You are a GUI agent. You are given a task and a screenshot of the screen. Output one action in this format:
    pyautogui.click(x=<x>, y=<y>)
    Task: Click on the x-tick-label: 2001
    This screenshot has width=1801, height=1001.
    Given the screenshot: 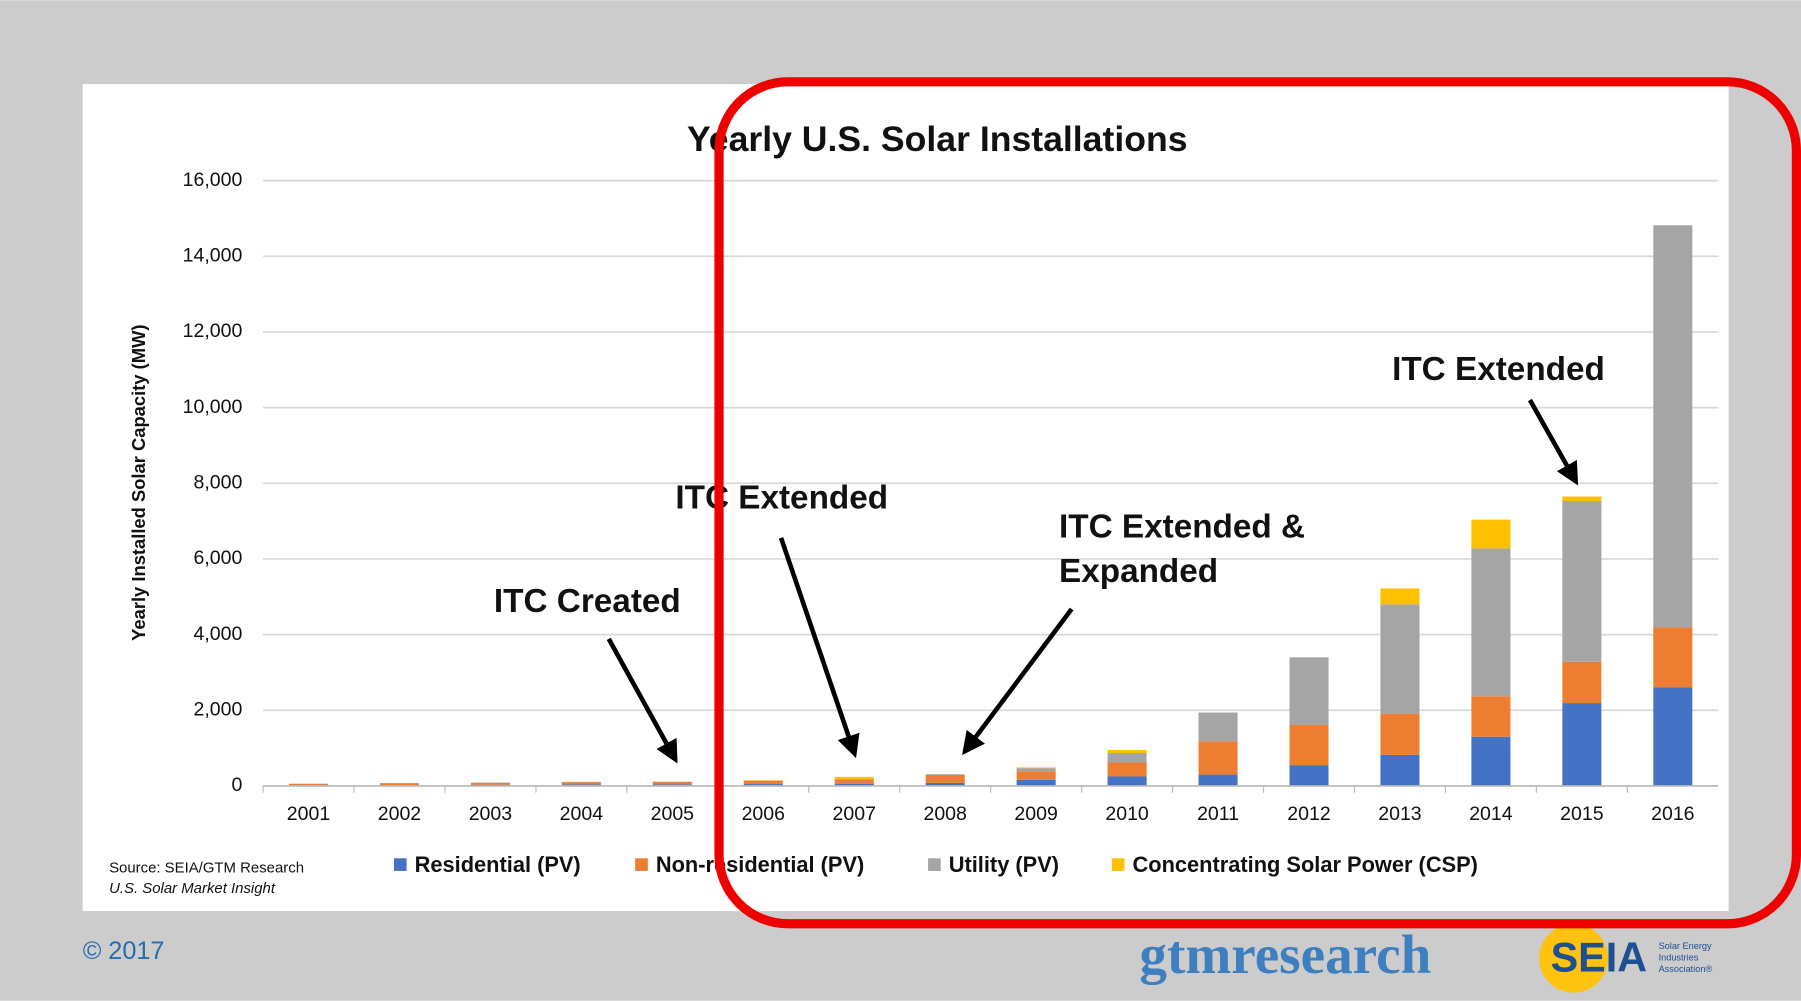 What is the action you would take?
    pyautogui.click(x=308, y=814)
    